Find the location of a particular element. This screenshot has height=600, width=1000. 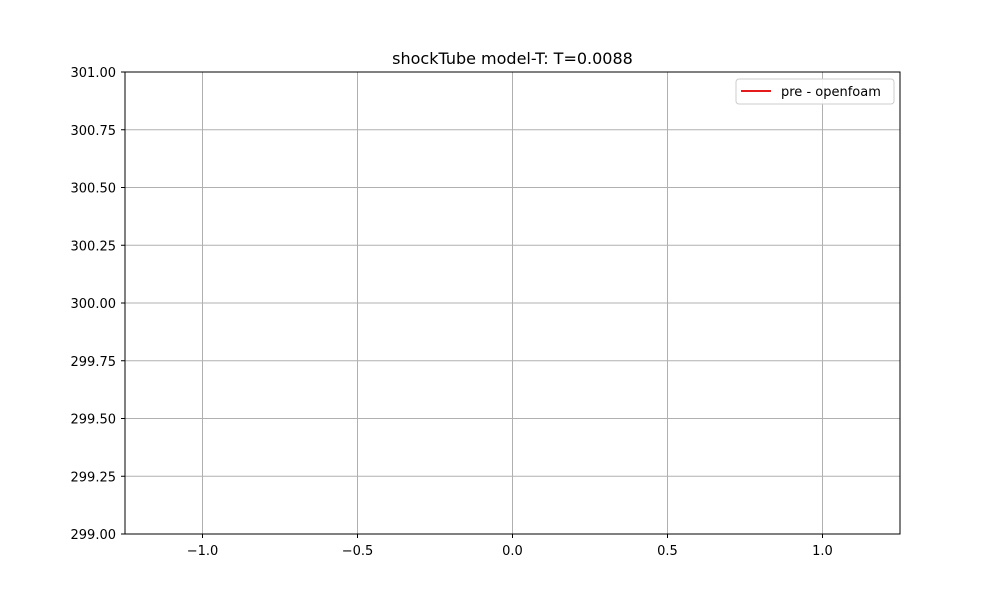

y-tick-label: 299.00 is located at coordinates (94, 535).